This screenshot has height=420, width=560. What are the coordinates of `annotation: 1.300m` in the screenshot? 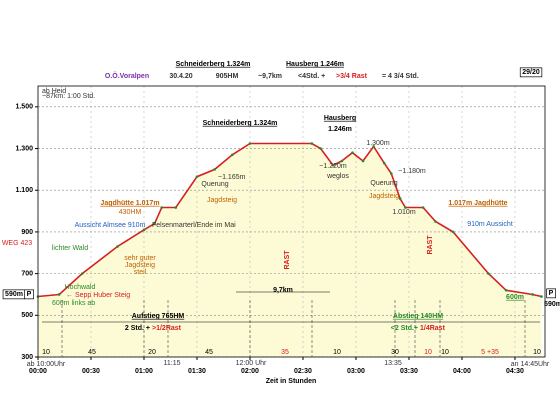 It's located at (378, 143).